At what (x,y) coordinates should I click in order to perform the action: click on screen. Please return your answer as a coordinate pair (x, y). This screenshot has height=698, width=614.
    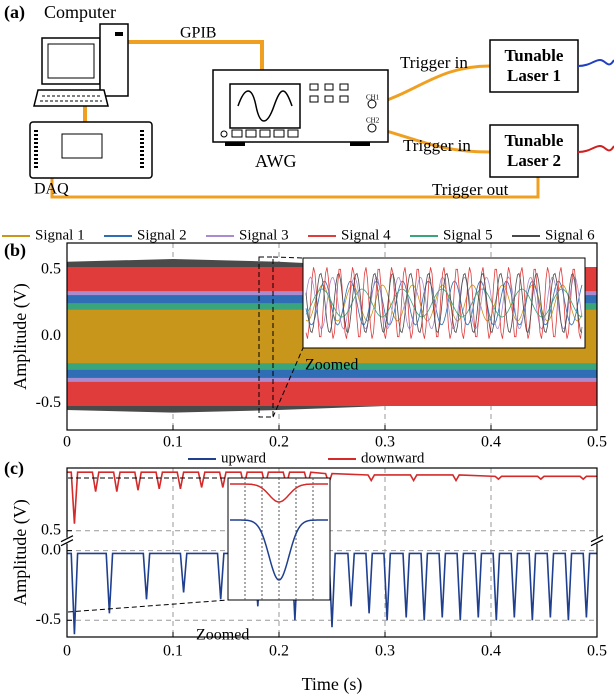
    Looking at the image, I should click on (71, 61).